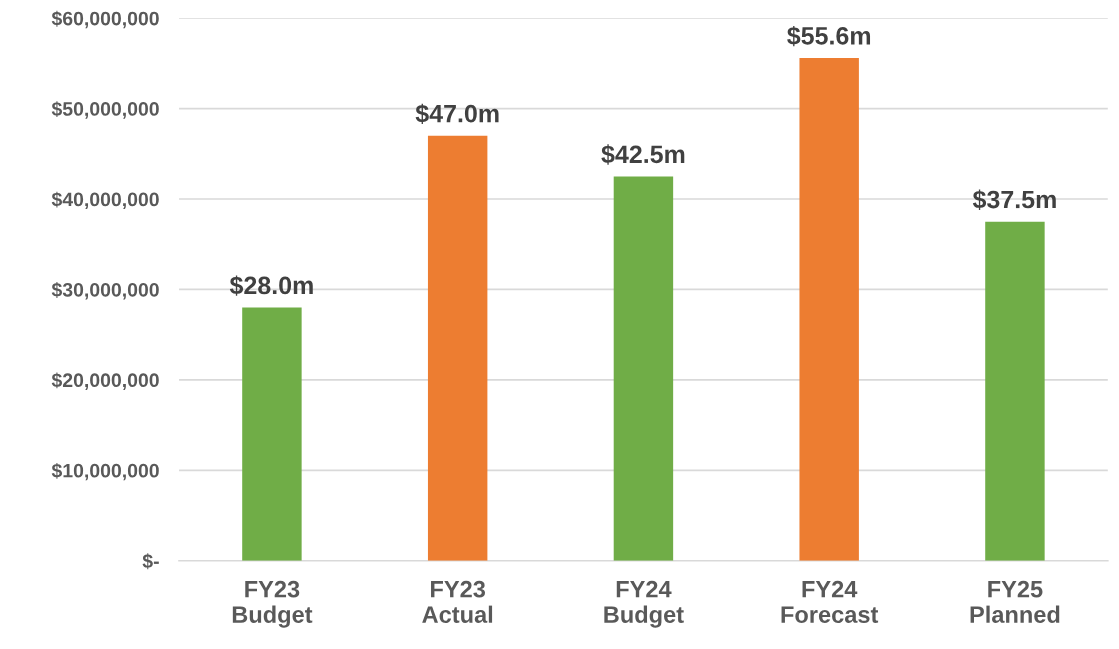 Image resolution: width=1119 pixels, height=649 pixels. What do you see at coordinates (105, 291) in the screenshot?
I see `y-tick-label: $30,000,000` at bounding box center [105, 291].